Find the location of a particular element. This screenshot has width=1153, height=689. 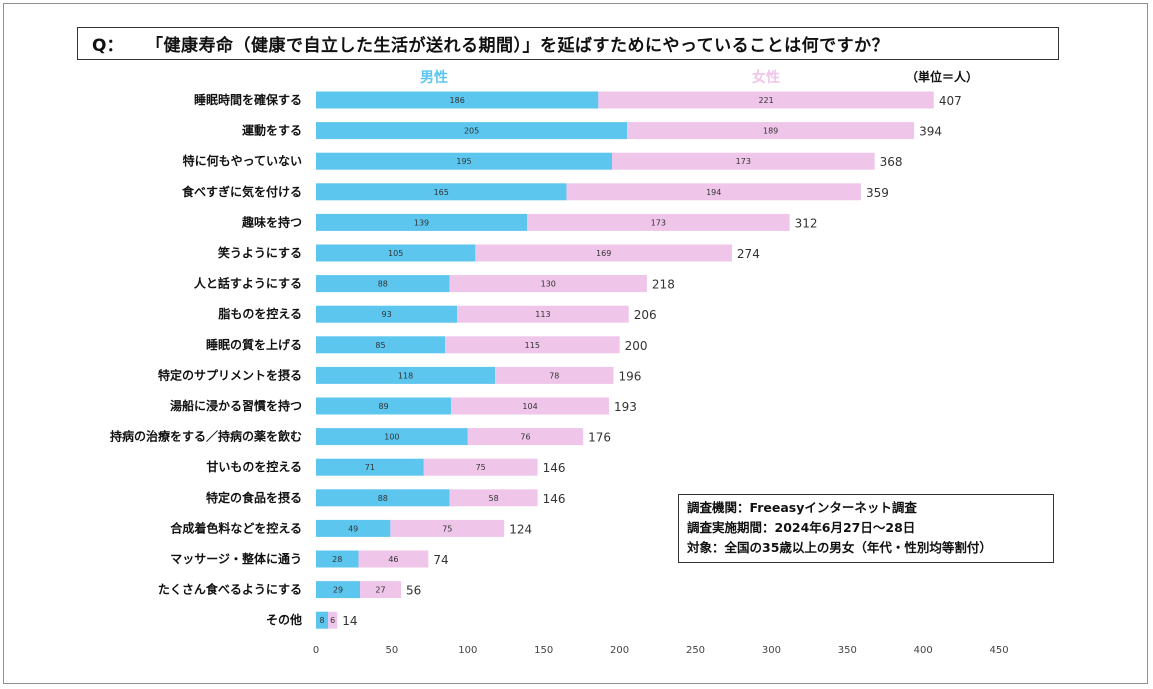

bar-total-label: 206 is located at coordinates (645, 315).